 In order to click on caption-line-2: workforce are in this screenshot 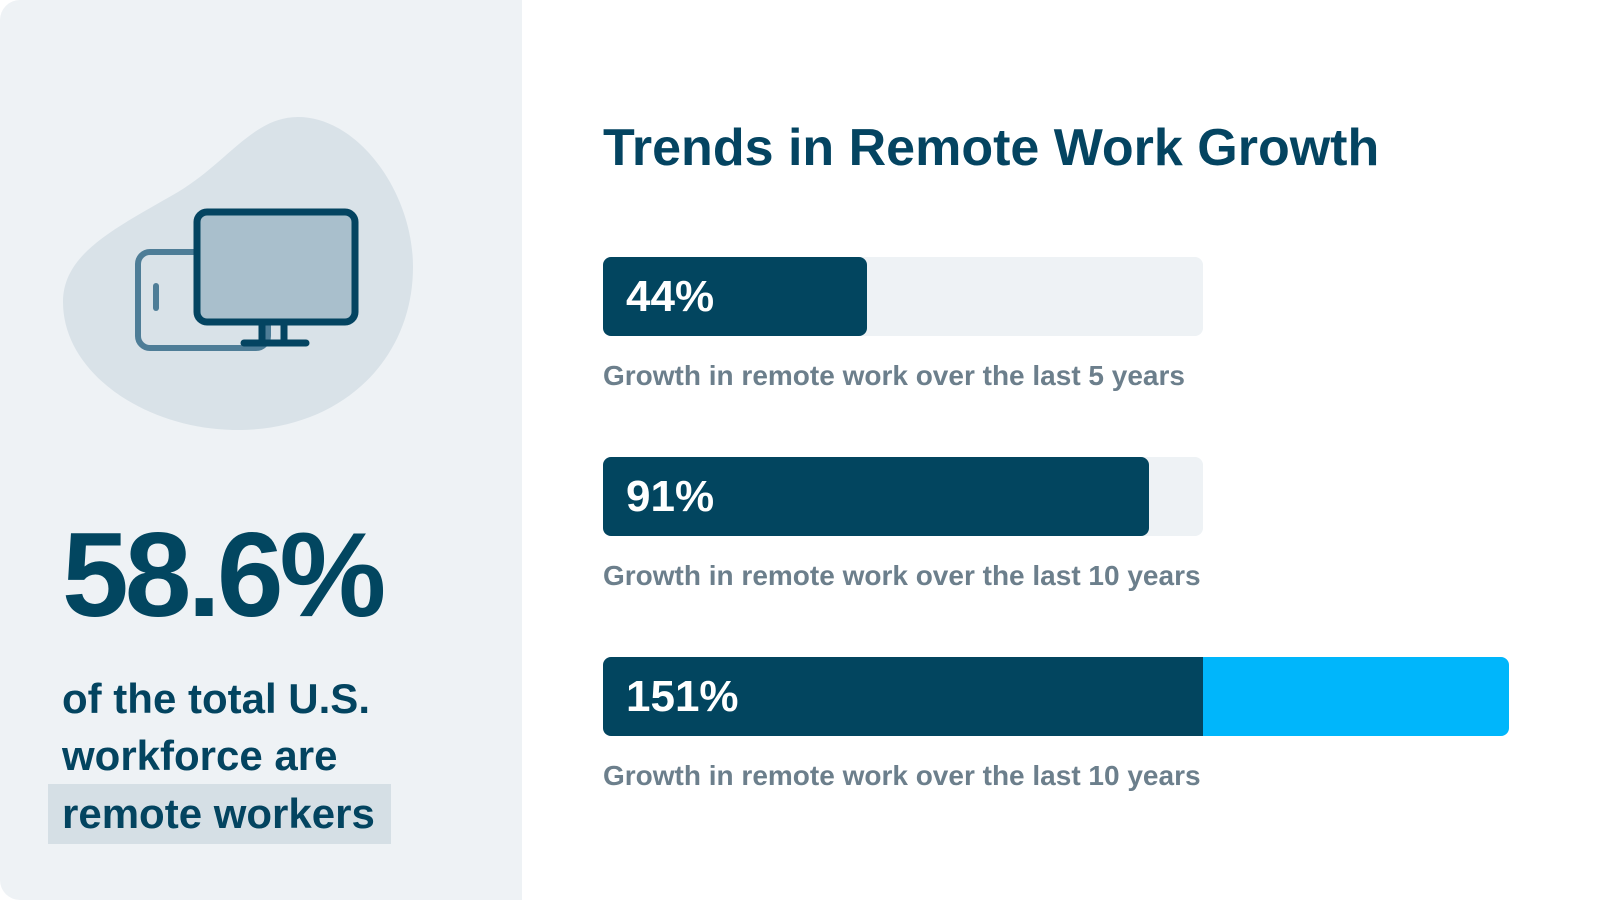, I will do `click(200, 755)`.